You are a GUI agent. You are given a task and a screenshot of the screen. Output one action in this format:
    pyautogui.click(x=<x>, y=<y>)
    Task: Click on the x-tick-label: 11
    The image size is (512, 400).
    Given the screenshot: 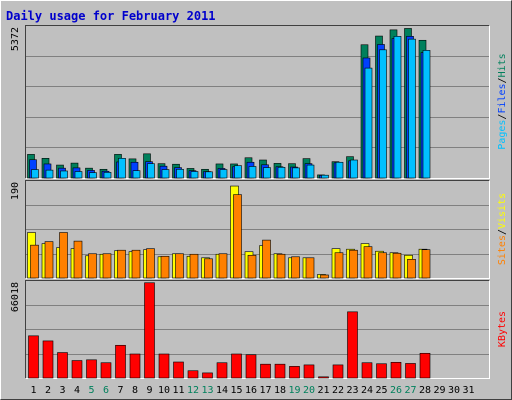 What is the action you would take?
    pyautogui.click(x=178, y=390)
    